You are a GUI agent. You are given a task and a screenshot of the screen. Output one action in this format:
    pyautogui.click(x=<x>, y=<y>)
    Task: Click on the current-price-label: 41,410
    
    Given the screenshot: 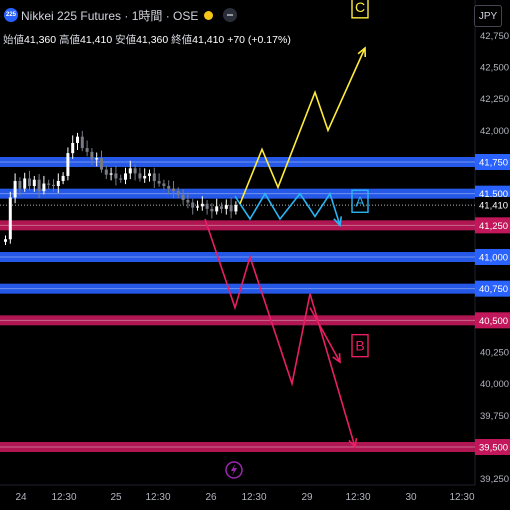 What is the action you would take?
    pyautogui.click(x=493, y=206)
    